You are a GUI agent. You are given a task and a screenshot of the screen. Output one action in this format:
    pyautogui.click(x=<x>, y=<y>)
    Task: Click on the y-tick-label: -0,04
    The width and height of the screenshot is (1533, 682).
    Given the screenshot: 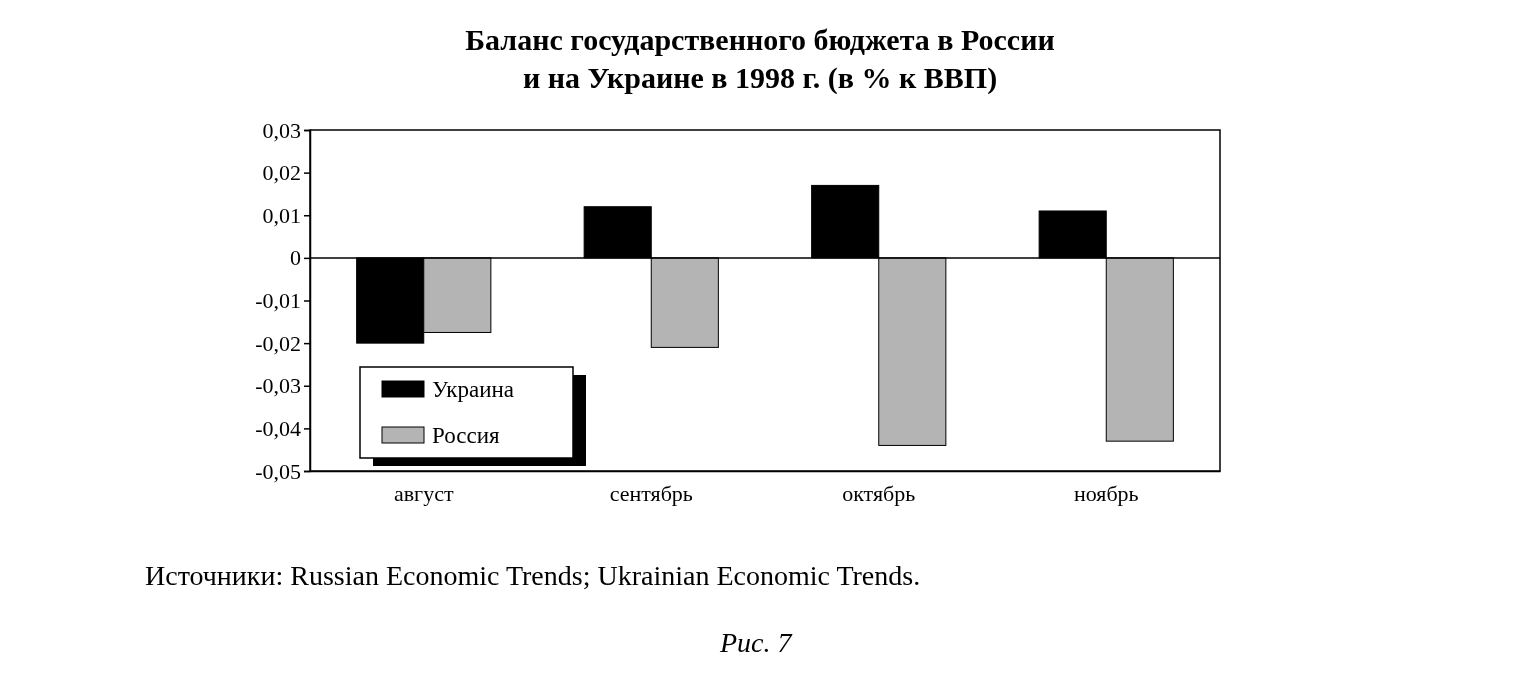 What is the action you would take?
    pyautogui.click(x=278, y=428)
    